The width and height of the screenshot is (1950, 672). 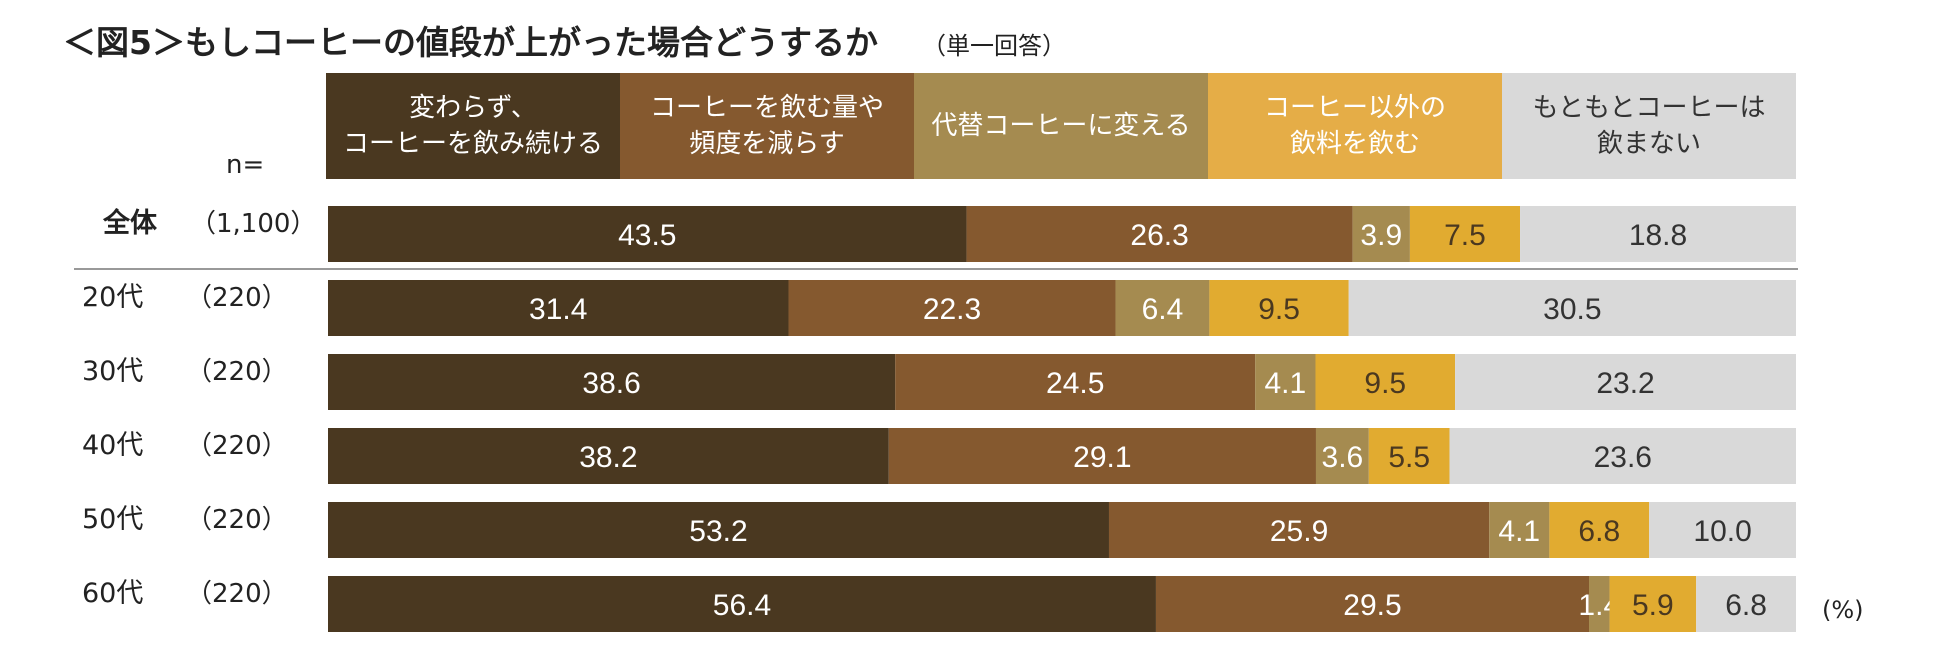 I want to click on n-label: n=, so click(x=245, y=165).